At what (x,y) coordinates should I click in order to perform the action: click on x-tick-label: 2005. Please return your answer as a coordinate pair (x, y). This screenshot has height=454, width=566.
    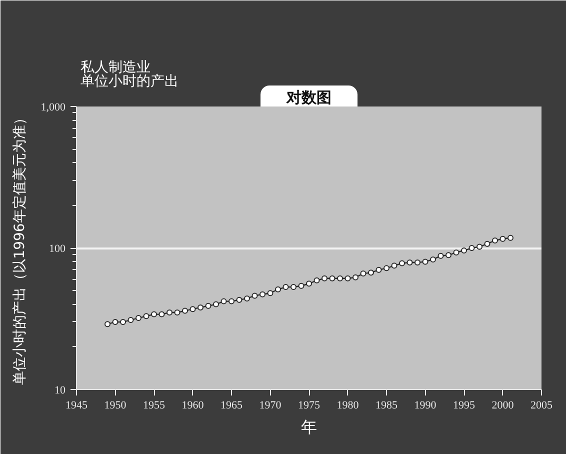
    Looking at the image, I should click on (541, 406).